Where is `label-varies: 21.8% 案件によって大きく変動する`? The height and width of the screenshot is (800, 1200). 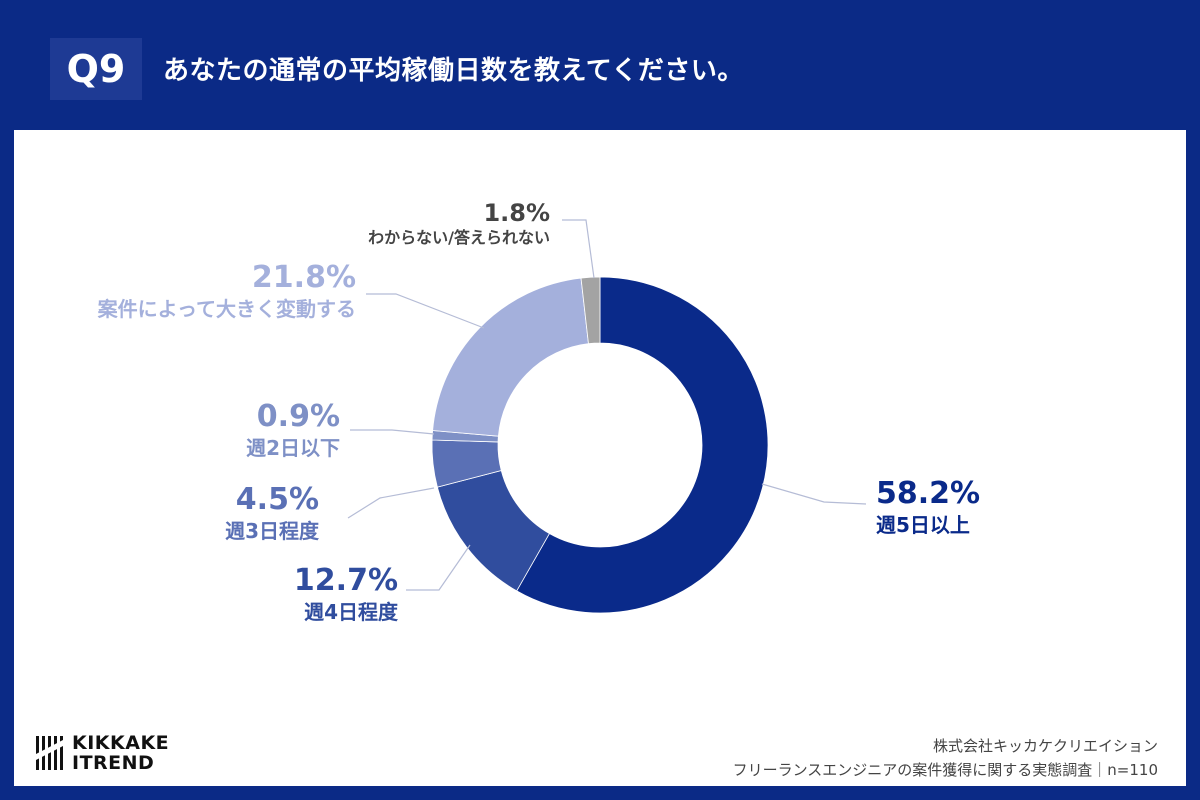
label-varies: 21.8% 案件によって大きく変動する is located at coordinates (193, 290).